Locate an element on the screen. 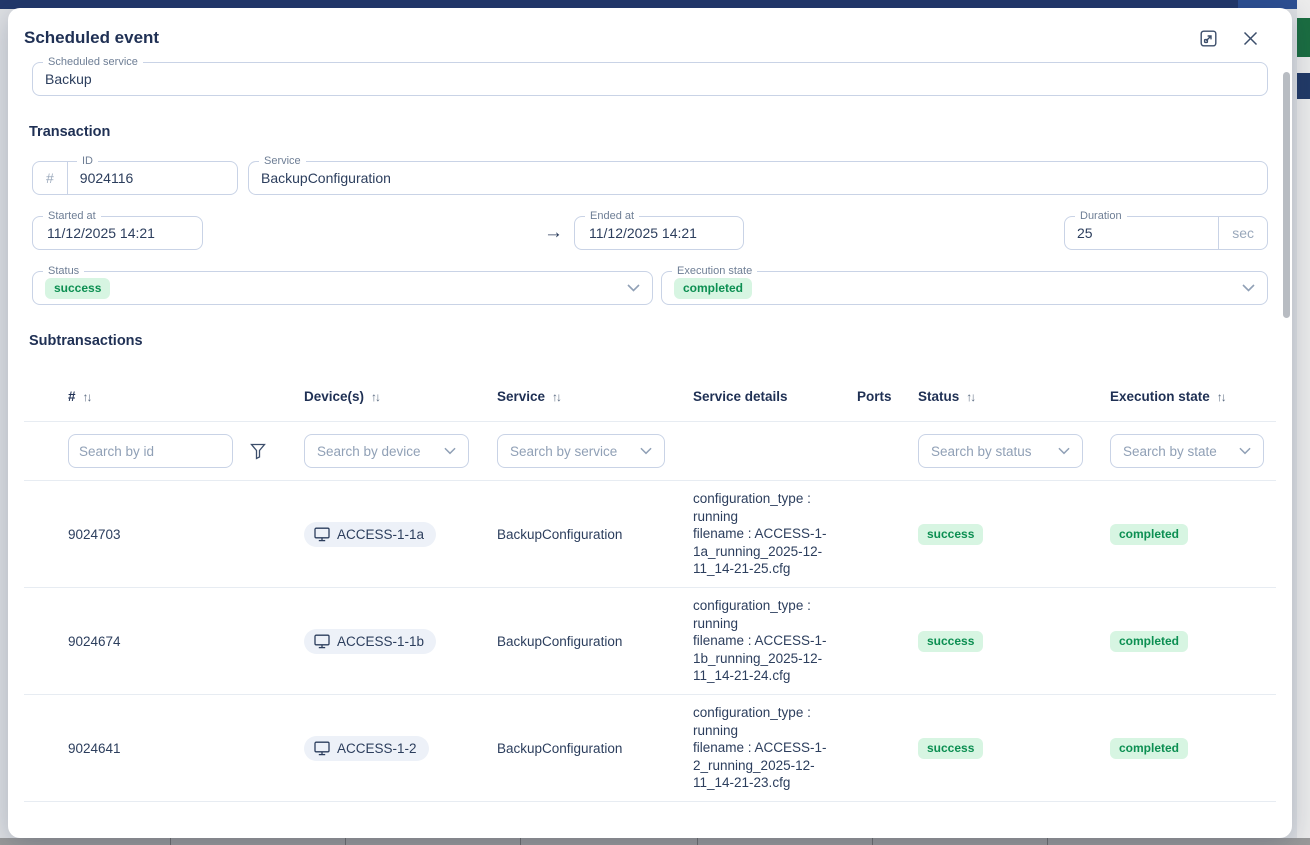  modal-header: Scheduled event is located at coordinates (650, 28).